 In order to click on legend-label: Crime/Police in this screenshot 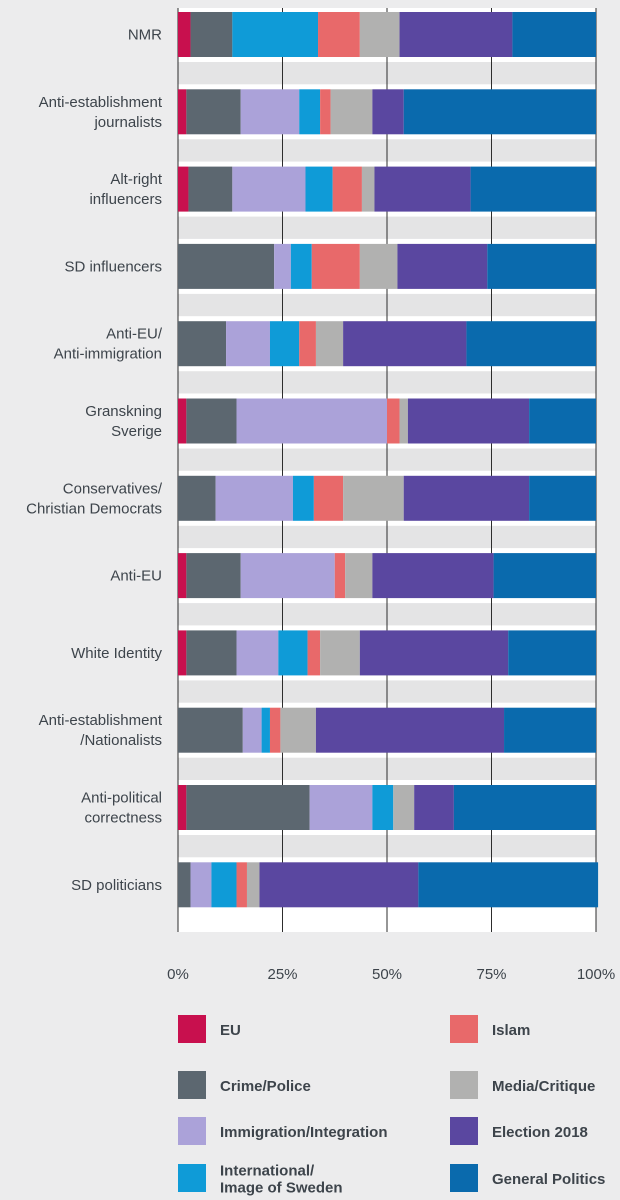, I will do `click(265, 1086)`.